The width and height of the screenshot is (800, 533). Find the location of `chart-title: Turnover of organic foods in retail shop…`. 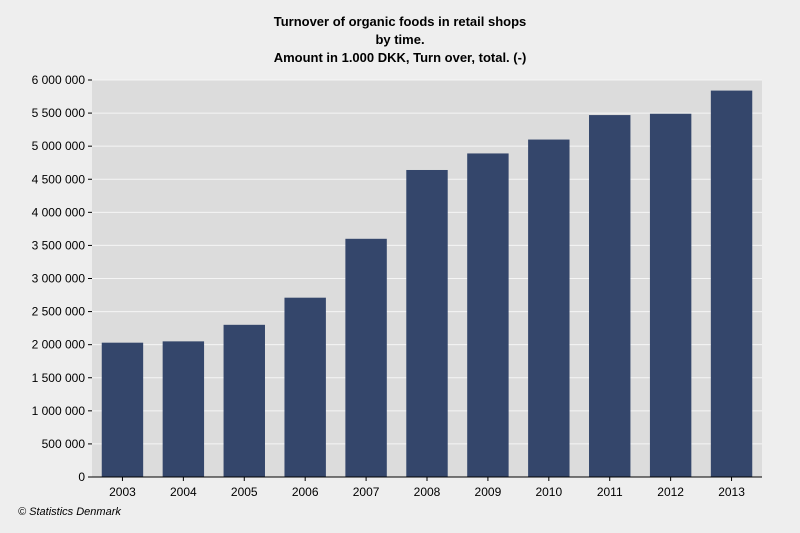

chart-title: Turnover of organic foods in retail shop… is located at coordinates (400, 39).